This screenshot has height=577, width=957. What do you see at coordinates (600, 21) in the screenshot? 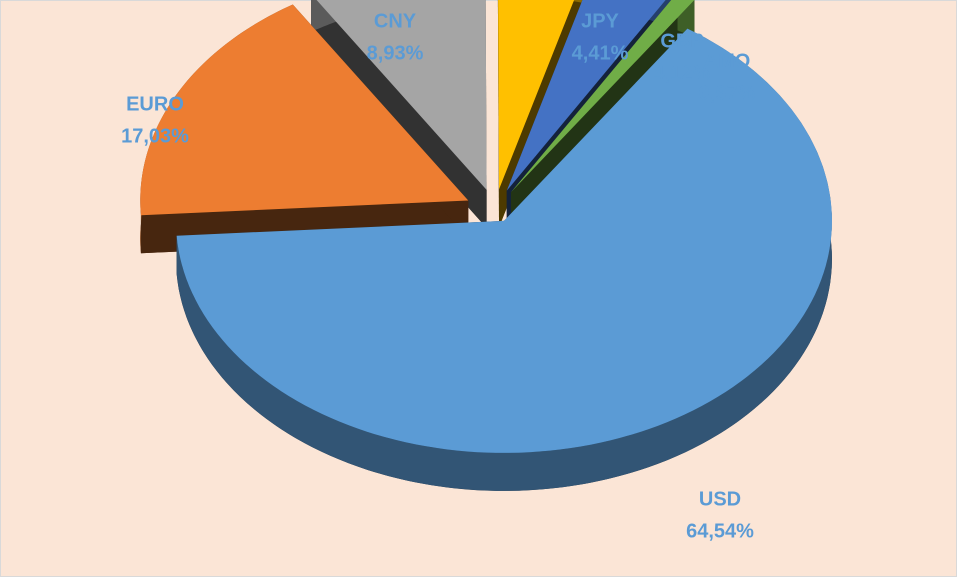
I see `data-label-name: JPY` at bounding box center [600, 21].